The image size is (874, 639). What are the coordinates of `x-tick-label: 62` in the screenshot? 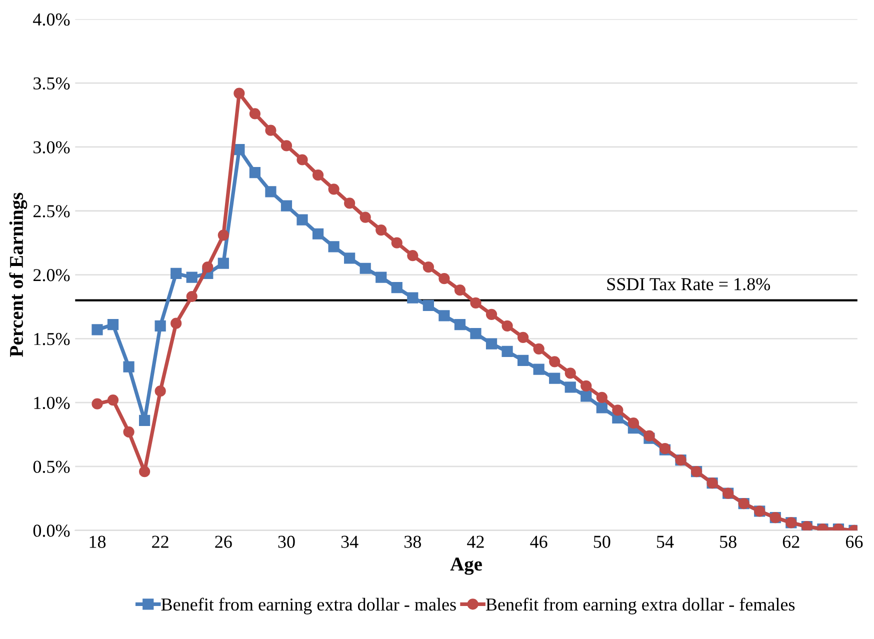 It's located at (791, 542).